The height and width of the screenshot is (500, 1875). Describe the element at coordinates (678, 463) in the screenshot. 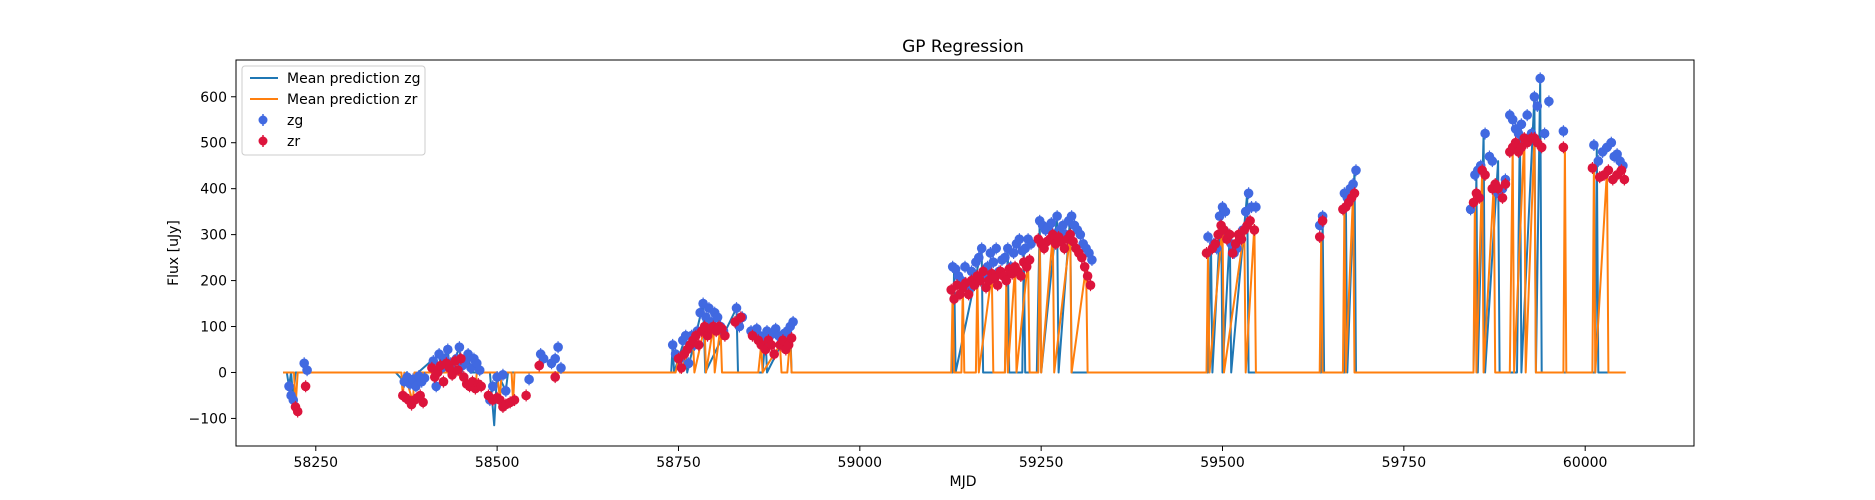

I see `x-tick-label: 58750` at that location.